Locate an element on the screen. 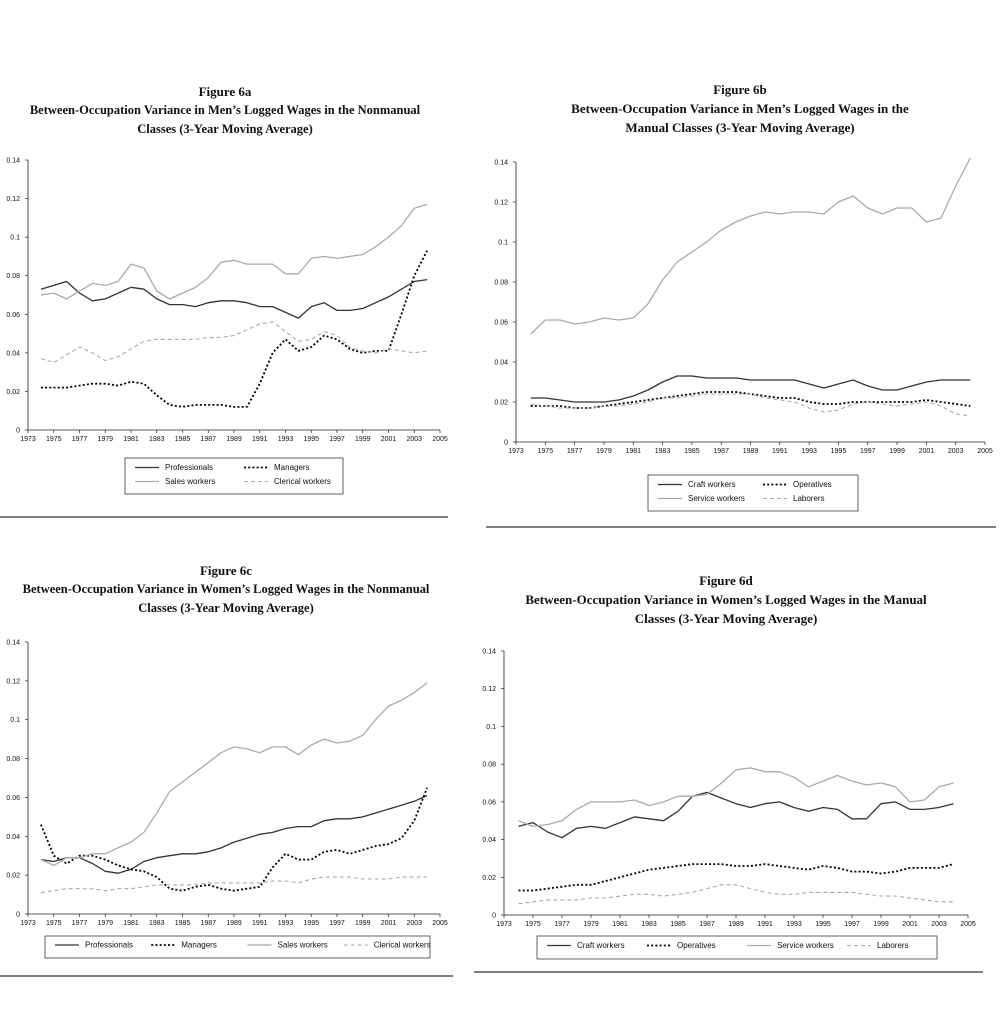 This screenshot has height=1030, width=1000. legend-label: Service workers is located at coordinates (716, 498).